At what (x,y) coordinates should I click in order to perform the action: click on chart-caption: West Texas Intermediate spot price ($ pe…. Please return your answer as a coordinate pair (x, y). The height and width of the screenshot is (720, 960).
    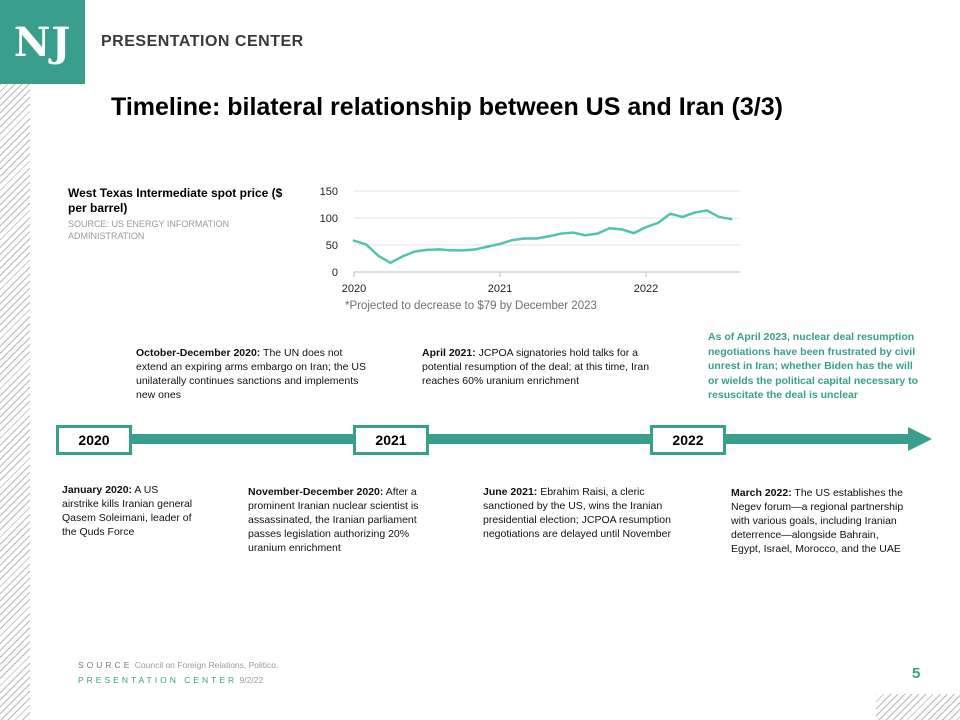
    Looking at the image, I should click on (183, 214).